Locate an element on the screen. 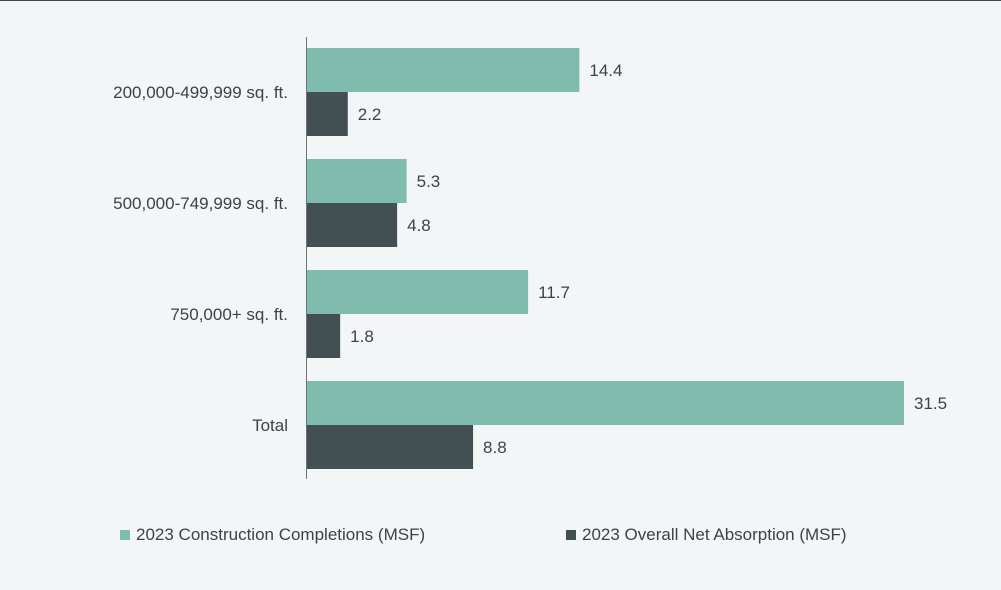 The image size is (1001, 590). data-label-completions-750k-plus: 11.7 is located at coordinates (554, 292).